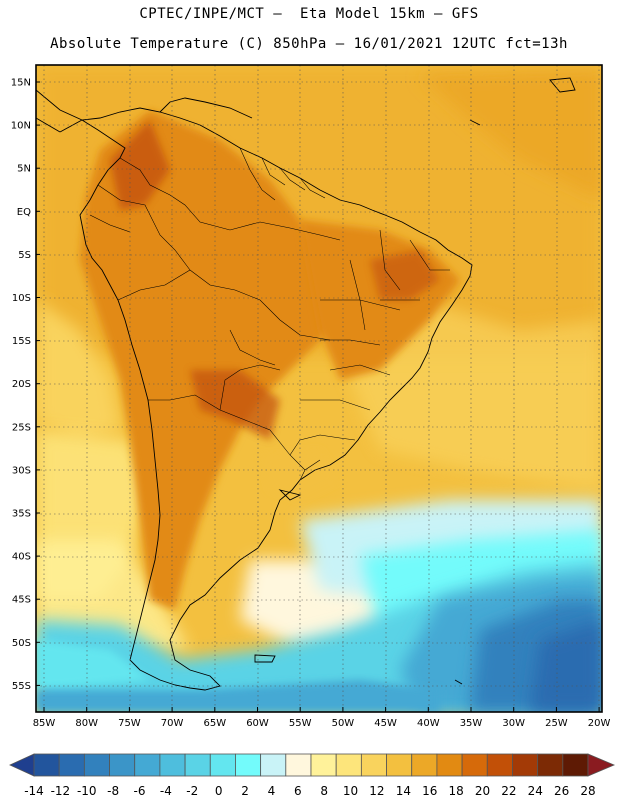 The height and width of the screenshot is (800, 618). What do you see at coordinates (482, 791) in the screenshot?
I see `colorbar-label: 20` at bounding box center [482, 791].